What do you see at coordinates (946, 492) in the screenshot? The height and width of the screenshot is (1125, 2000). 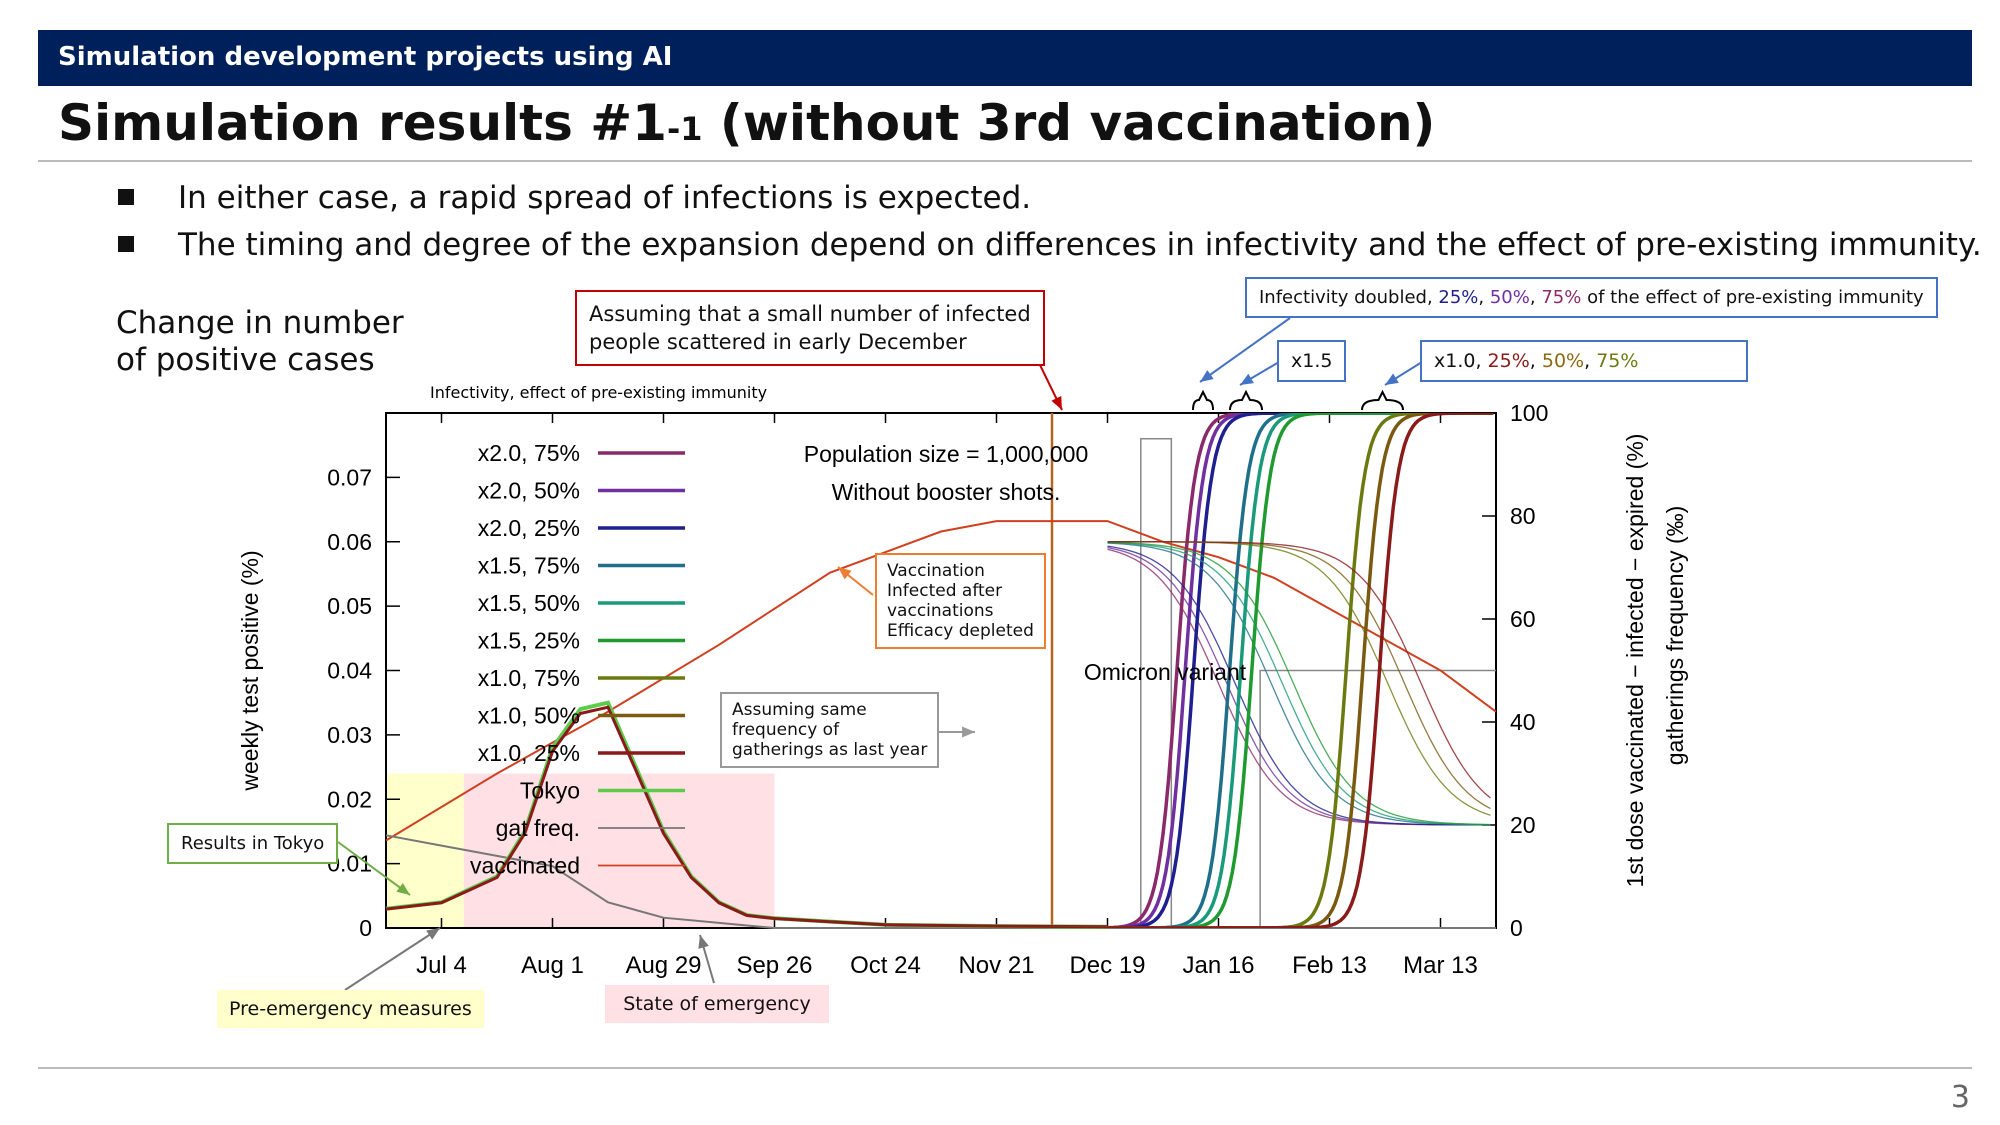 I see `booster-label: Without booster shots.` at bounding box center [946, 492].